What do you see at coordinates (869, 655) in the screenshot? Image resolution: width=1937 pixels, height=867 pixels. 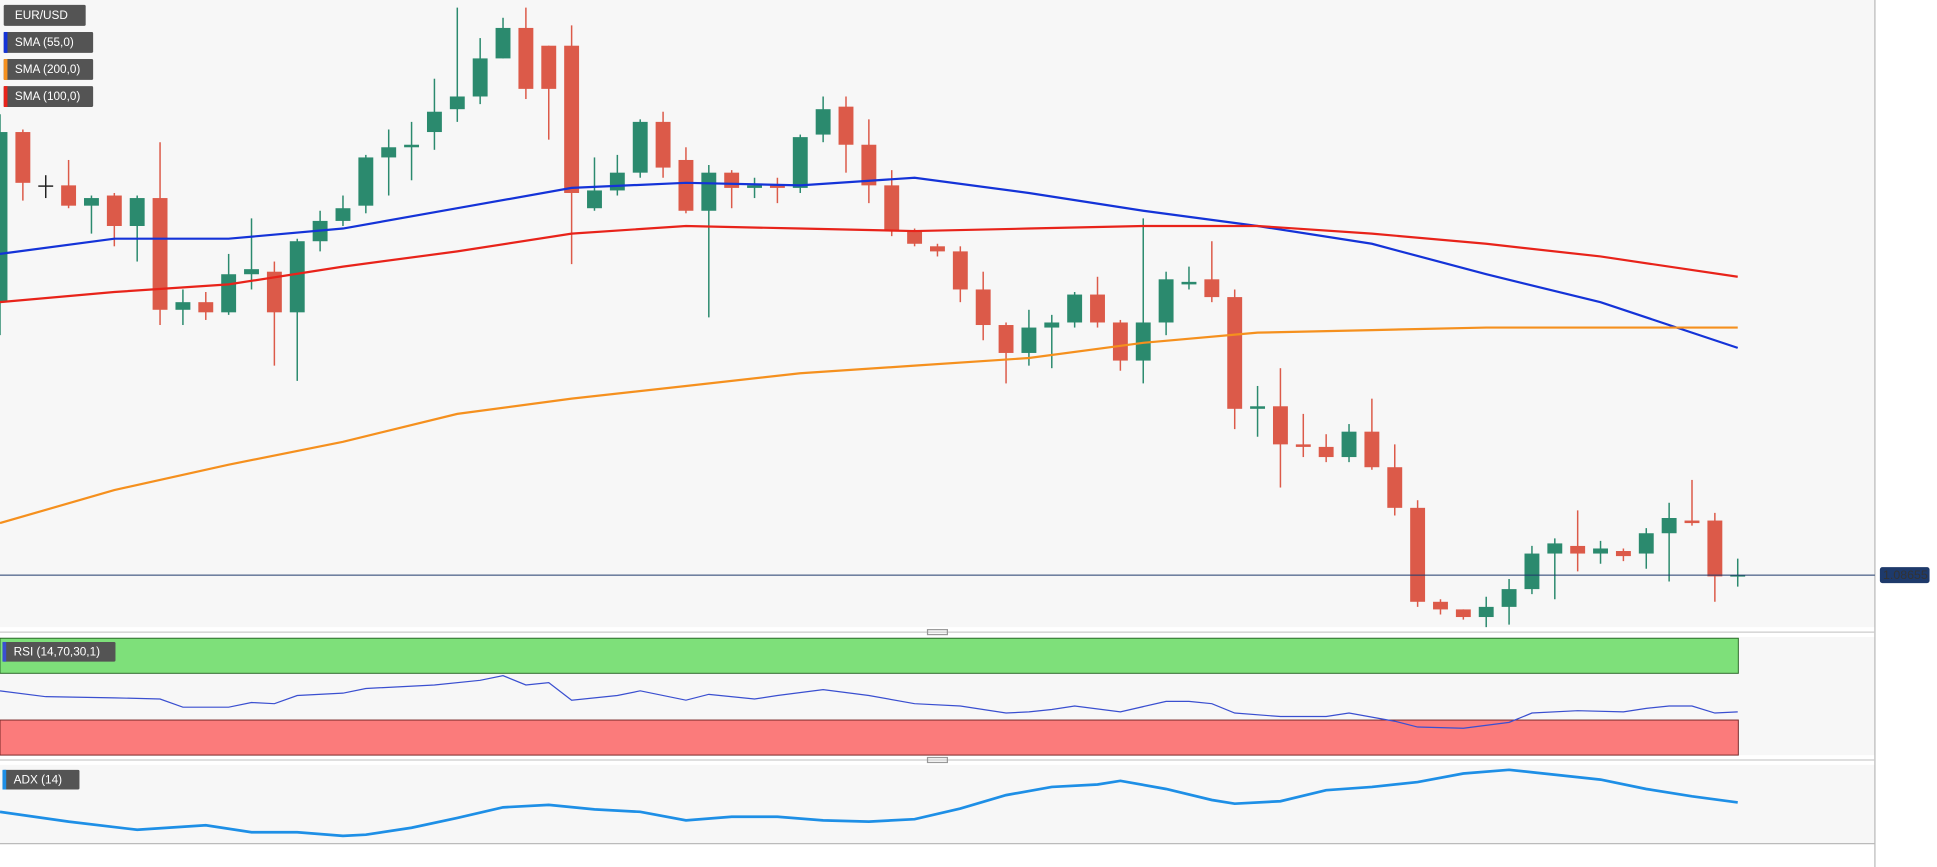 I see `overbought-band` at bounding box center [869, 655].